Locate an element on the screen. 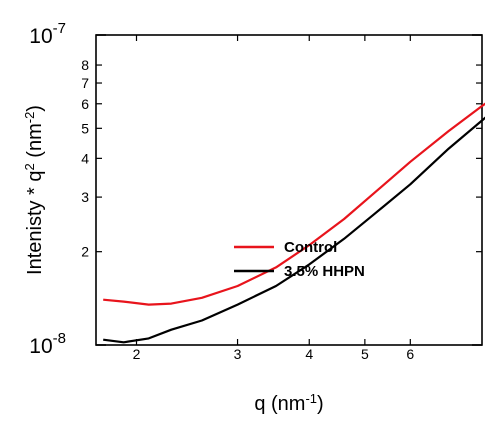 The height and width of the screenshot is (421, 485). y-minor-tick-label-7: 7 is located at coordinates (85, 83).